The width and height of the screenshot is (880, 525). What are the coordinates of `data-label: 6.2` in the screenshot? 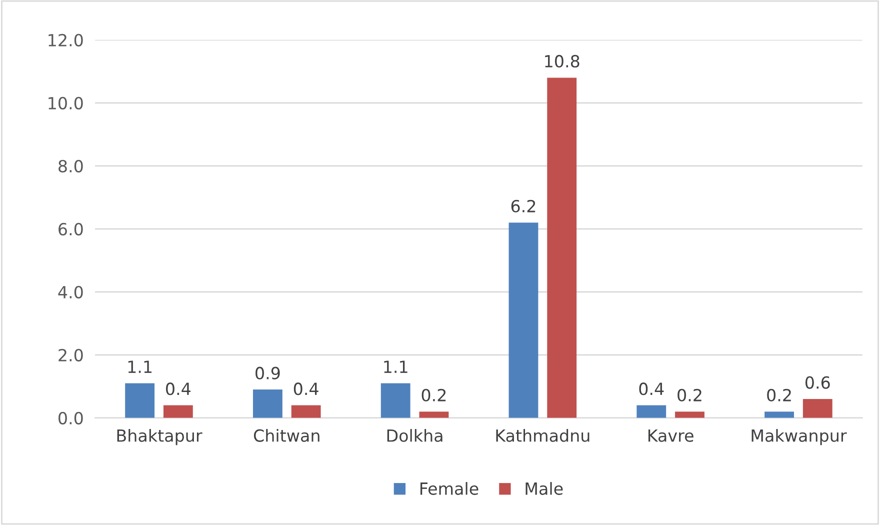 It's located at (523, 206).